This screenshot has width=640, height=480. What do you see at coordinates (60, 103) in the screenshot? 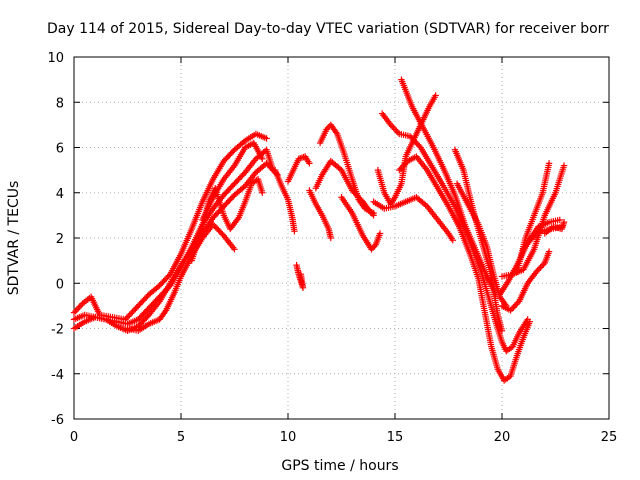
I see `y-tick-label: 8` at bounding box center [60, 103].